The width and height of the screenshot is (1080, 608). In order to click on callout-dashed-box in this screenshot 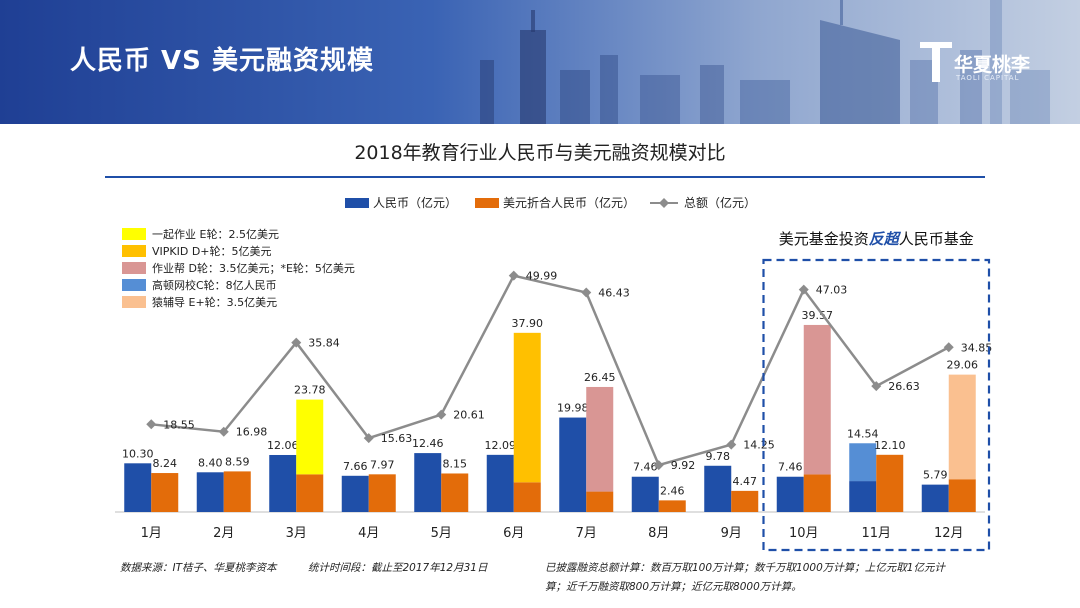, I will do `click(876, 405)`.